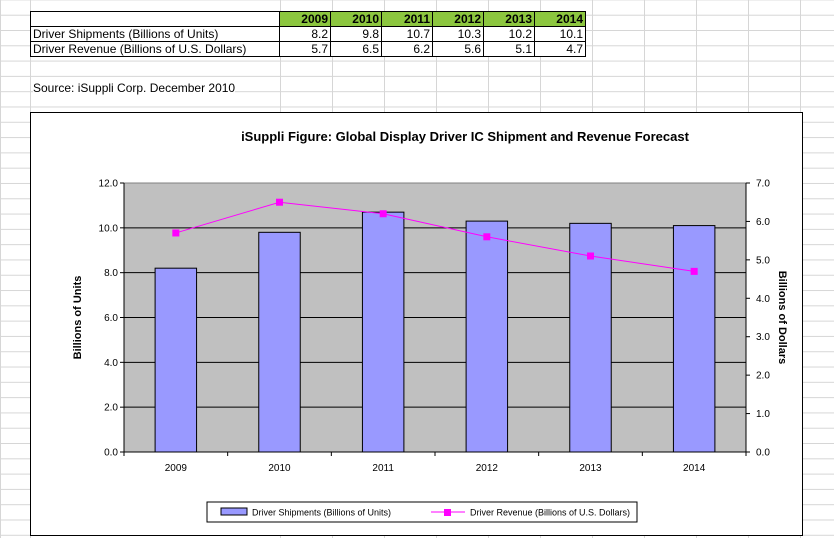 The width and height of the screenshot is (834, 538). I want to click on year-header-cell: 2012, so click(458, 19).